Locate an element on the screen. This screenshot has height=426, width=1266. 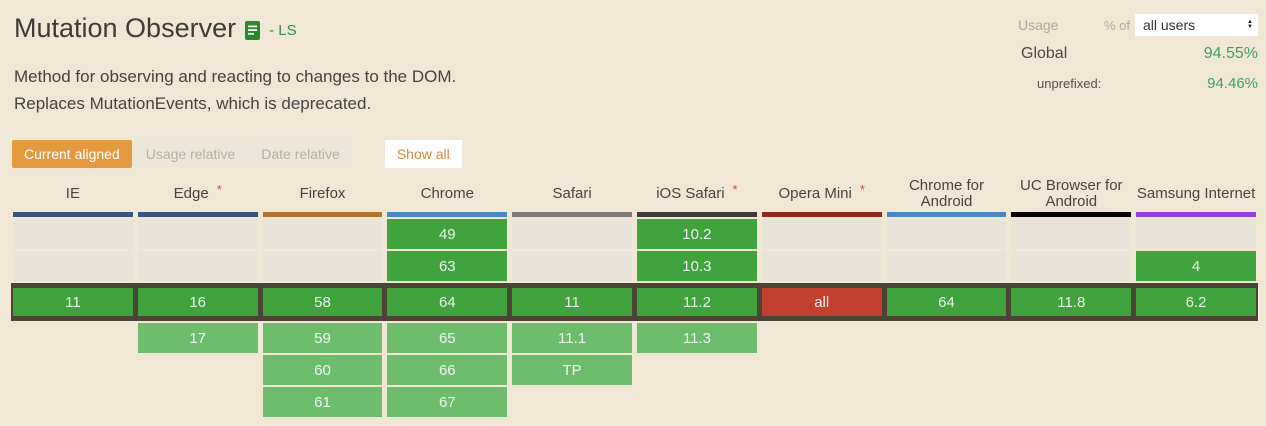
support-cell-chrome-64: 64 is located at coordinates (447, 302).